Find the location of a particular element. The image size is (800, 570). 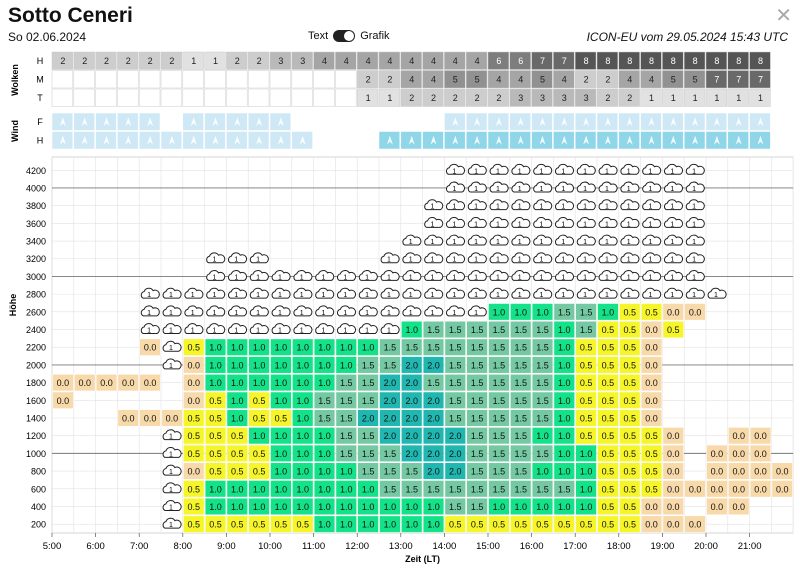

x-tick-label: 11:00 is located at coordinates (313, 546).